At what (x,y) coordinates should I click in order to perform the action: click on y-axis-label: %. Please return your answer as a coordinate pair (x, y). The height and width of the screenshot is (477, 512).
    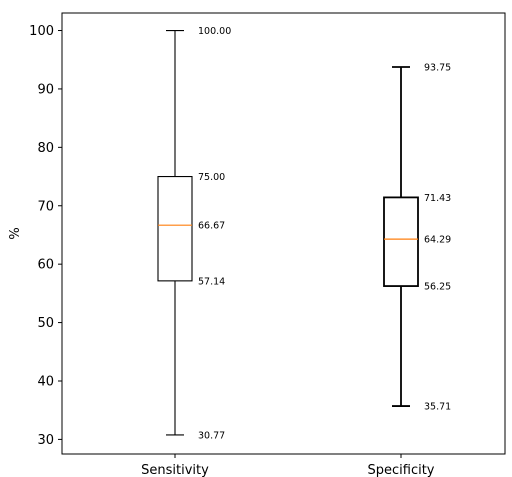
    Looking at the image, I should click on (15, 233).